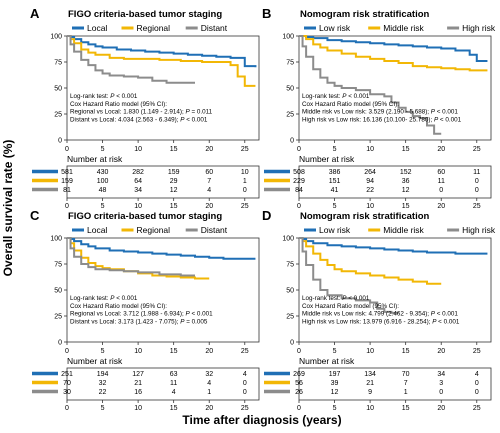 The height and width of the screenshot is (433, 500). Describe the element at coordinates (138, 172) in the screenshot. I see `risk-value: 282` at that location.